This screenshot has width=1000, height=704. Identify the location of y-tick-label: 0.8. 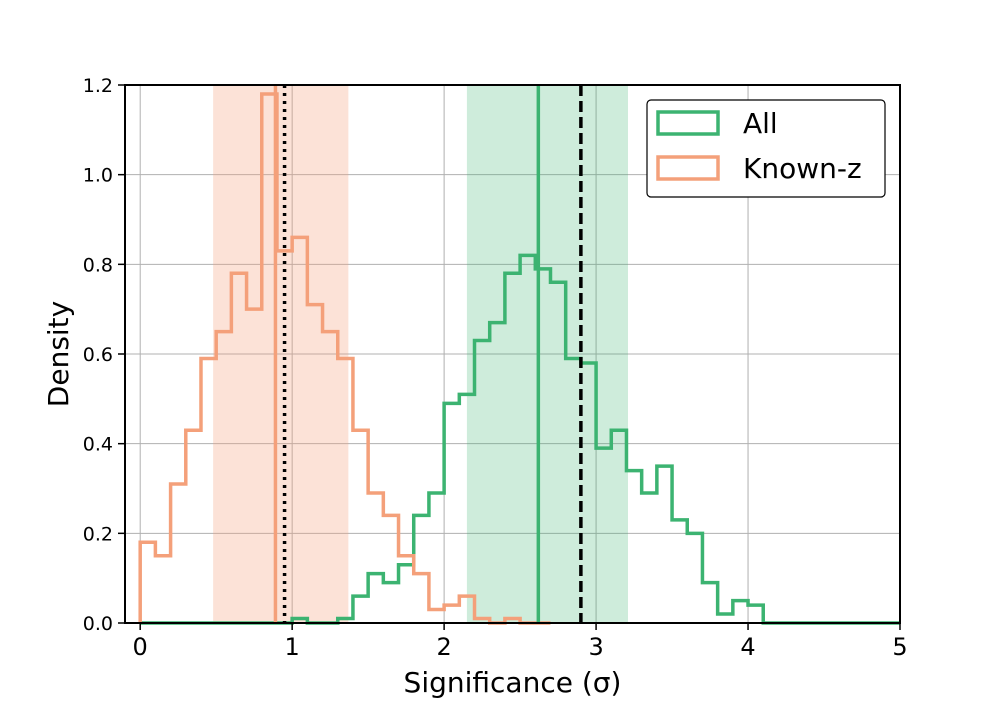
(98, 265).